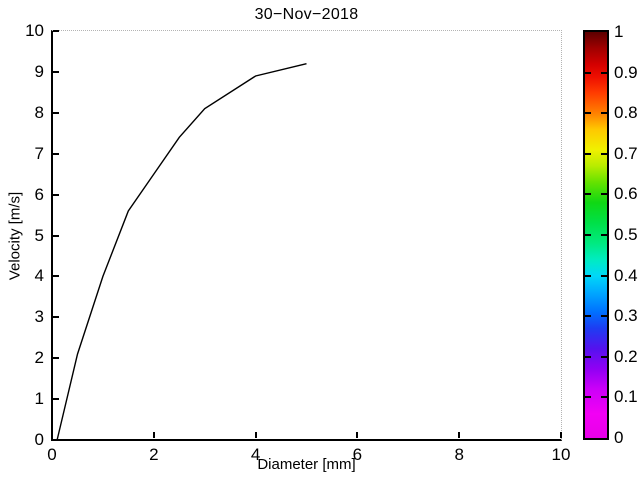 The width and height of the screenshot is (640, 480). Describe the element at coordinates (52, 454) in the screenshot. I see `x-tick-label: 0` at that location.